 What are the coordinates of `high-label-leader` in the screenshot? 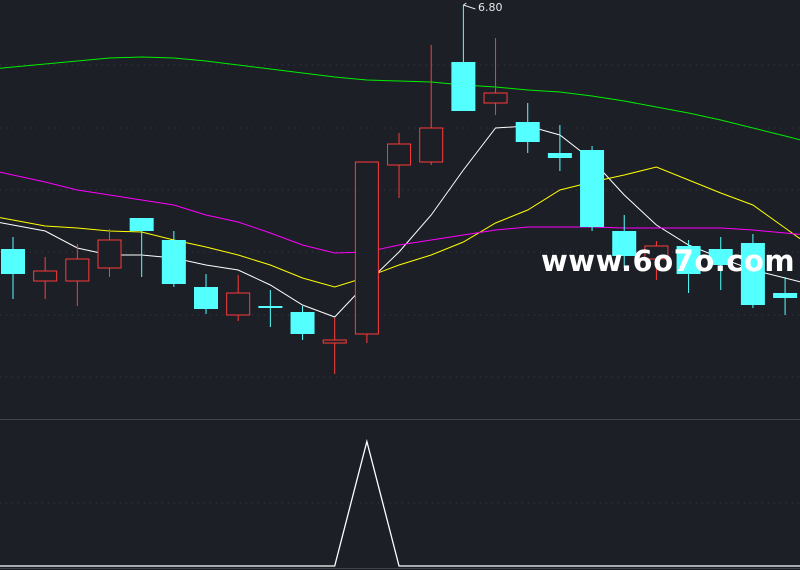 It's located at (469, 6).